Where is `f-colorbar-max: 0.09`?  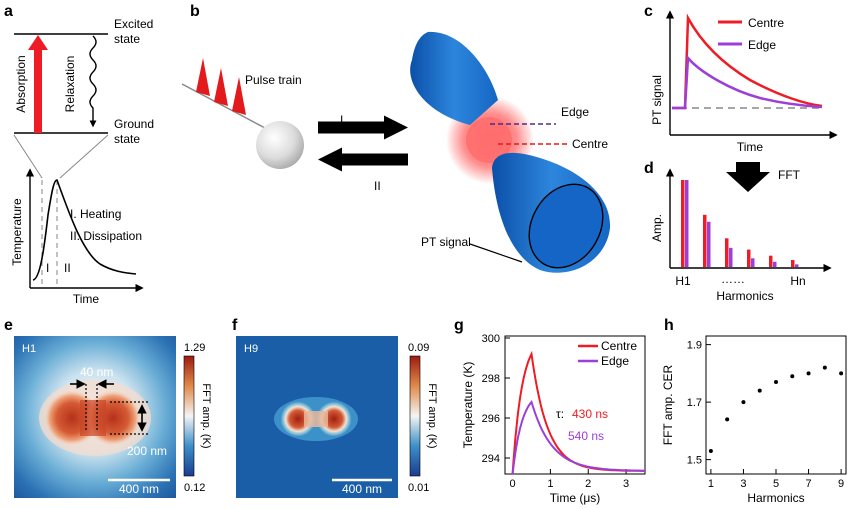 f-colorbar-max: 0.09 is located at coordinates (418, 348).